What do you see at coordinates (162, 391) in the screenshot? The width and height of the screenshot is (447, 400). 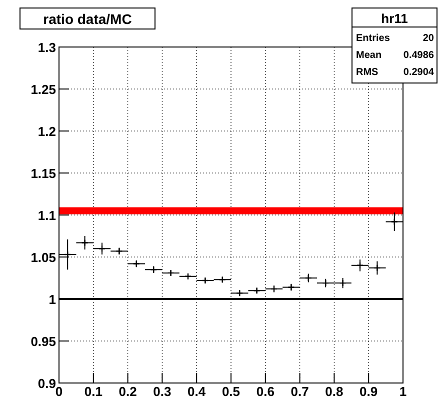 I see `x-tick-label: 0.3` at bounding box center [162, 391].